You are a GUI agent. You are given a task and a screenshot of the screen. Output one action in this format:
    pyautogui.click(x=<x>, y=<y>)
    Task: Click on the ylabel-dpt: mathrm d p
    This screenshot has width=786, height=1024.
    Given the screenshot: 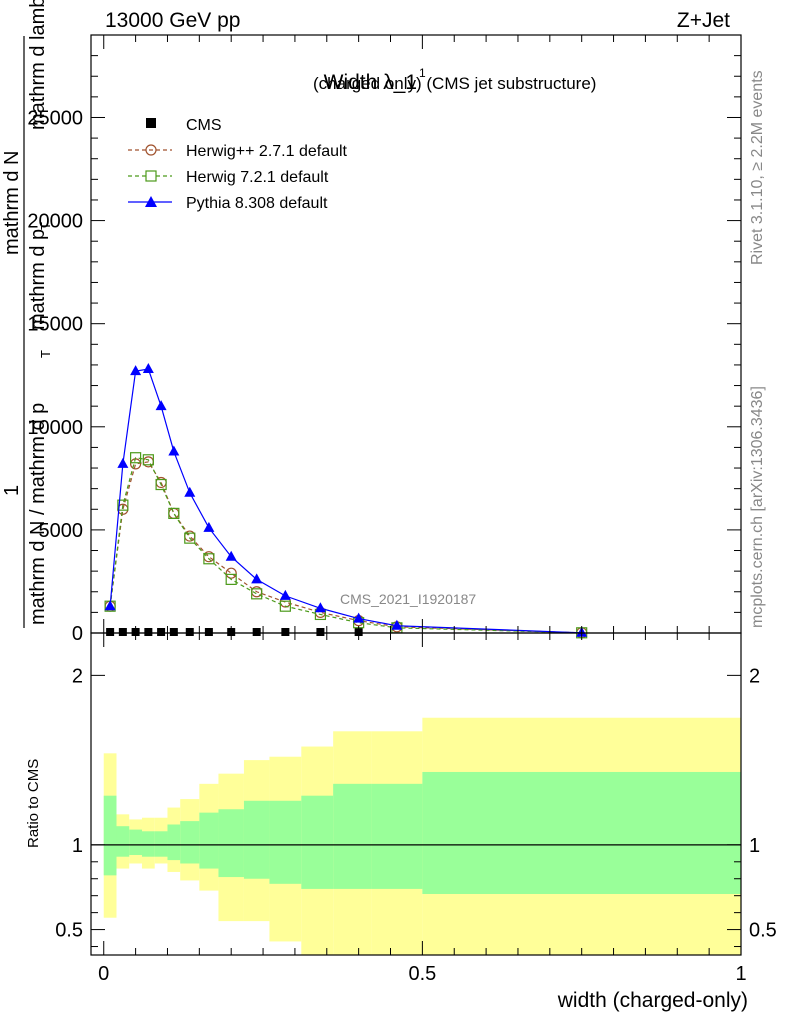 What is the action you would take?
    pyautogui.click(x=38, y=279)
    